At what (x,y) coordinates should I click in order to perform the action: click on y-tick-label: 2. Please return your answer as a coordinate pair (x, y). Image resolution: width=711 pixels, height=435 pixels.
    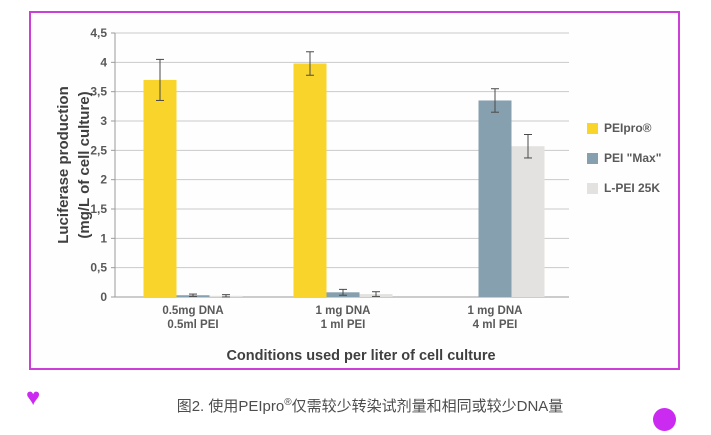
    Looking at the image, I should click on (103, 180).